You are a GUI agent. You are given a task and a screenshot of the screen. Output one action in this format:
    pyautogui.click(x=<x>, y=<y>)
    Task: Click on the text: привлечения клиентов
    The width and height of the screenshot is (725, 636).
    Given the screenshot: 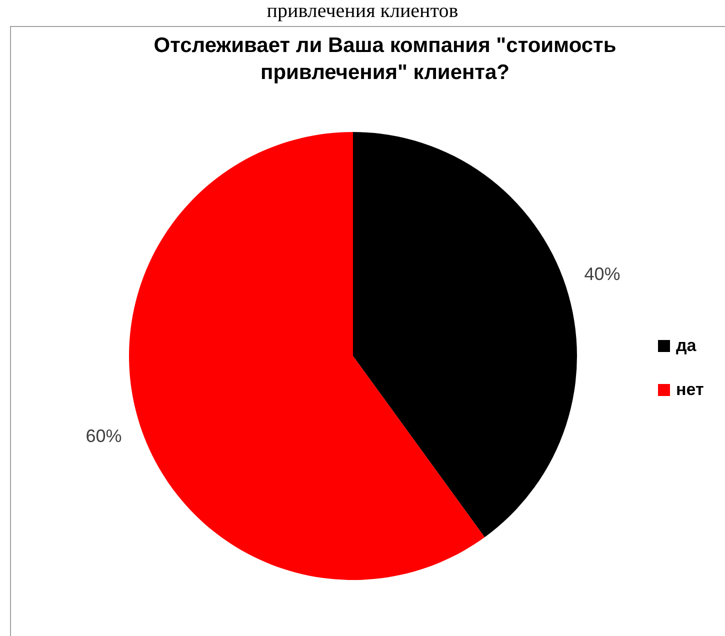 What is the action you would take?
    pyautogui.click(x=363, y=11)
    